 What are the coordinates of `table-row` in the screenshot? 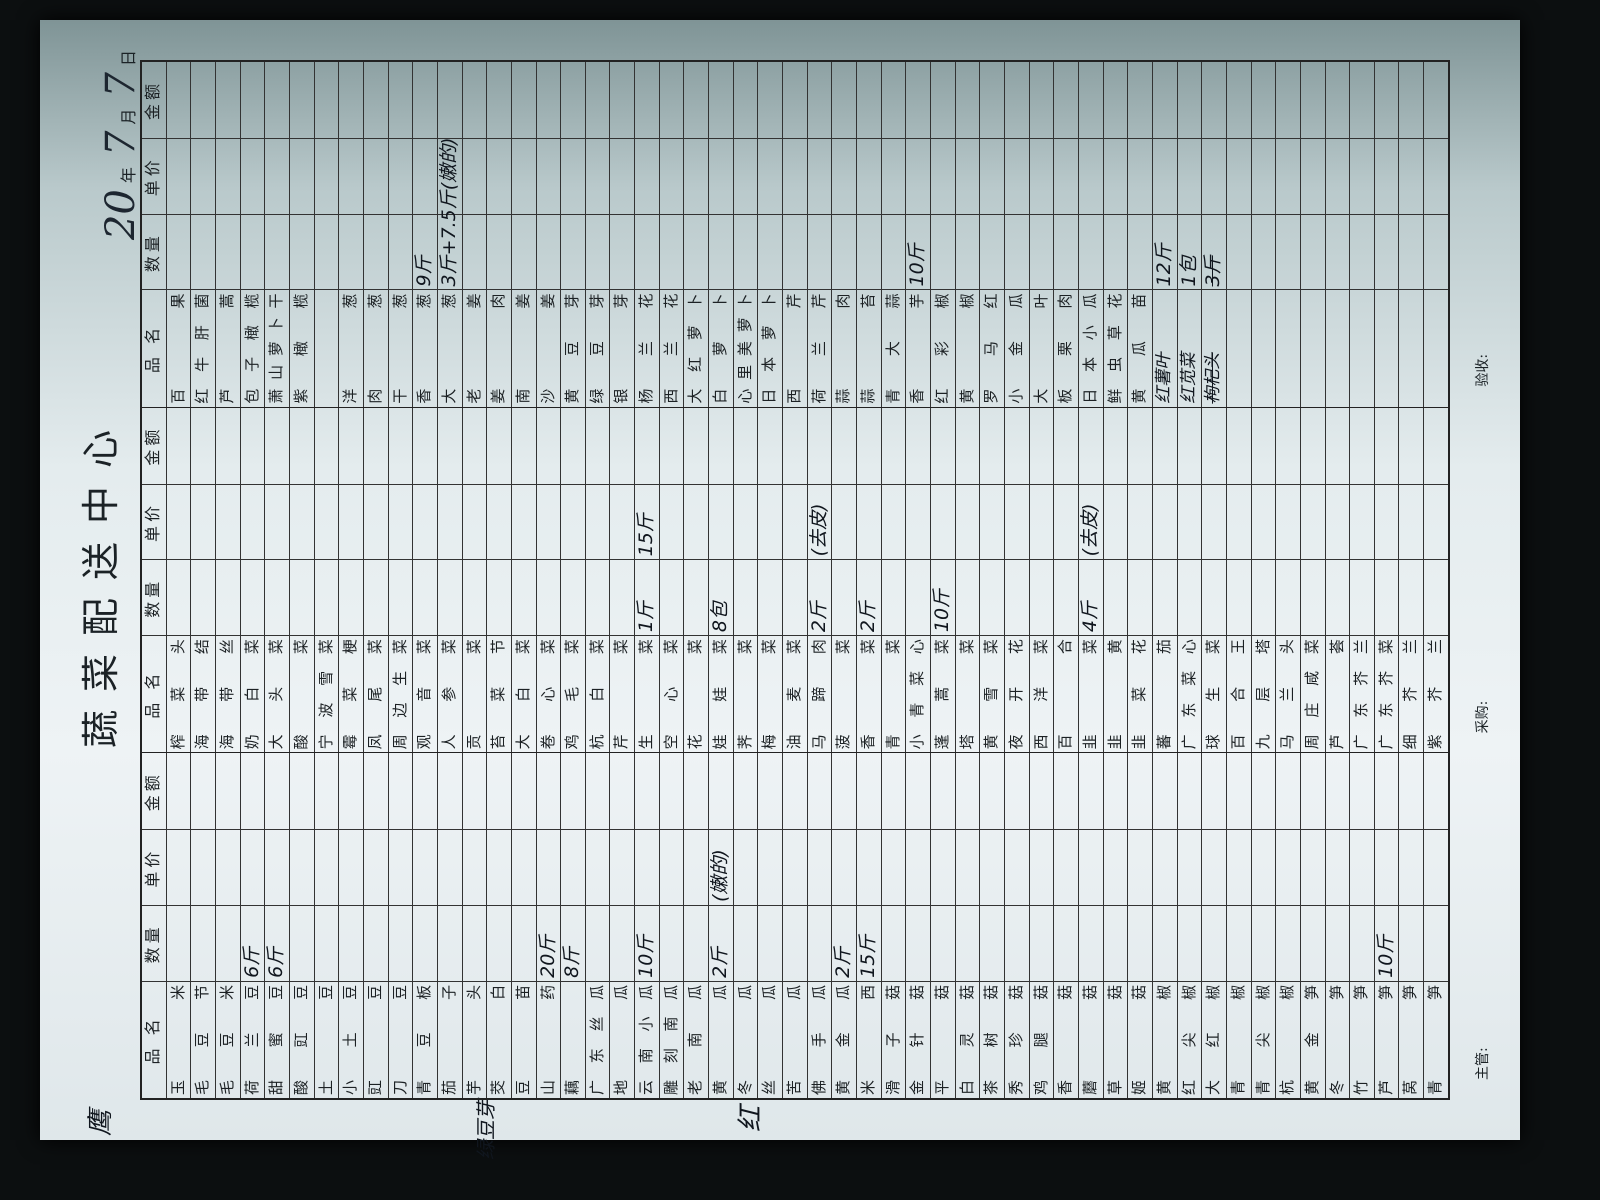 It's located at (1338, 234).